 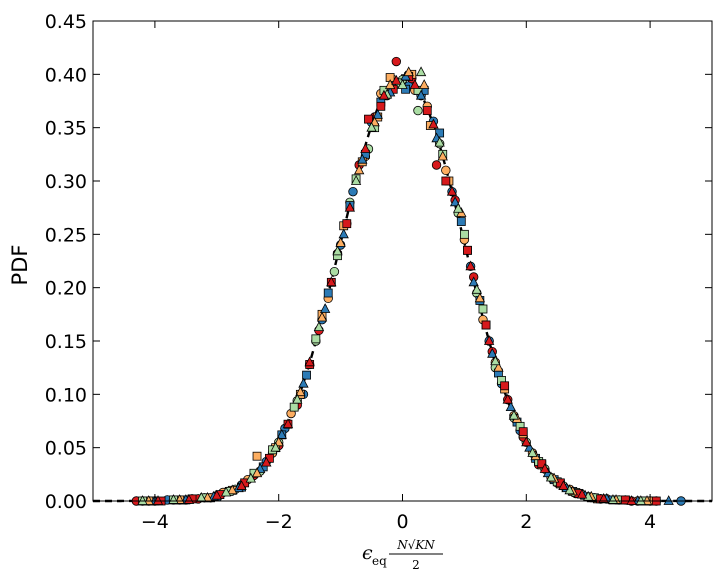 I want to click on y-axis-label: PDF, so click(x=20, y=265).